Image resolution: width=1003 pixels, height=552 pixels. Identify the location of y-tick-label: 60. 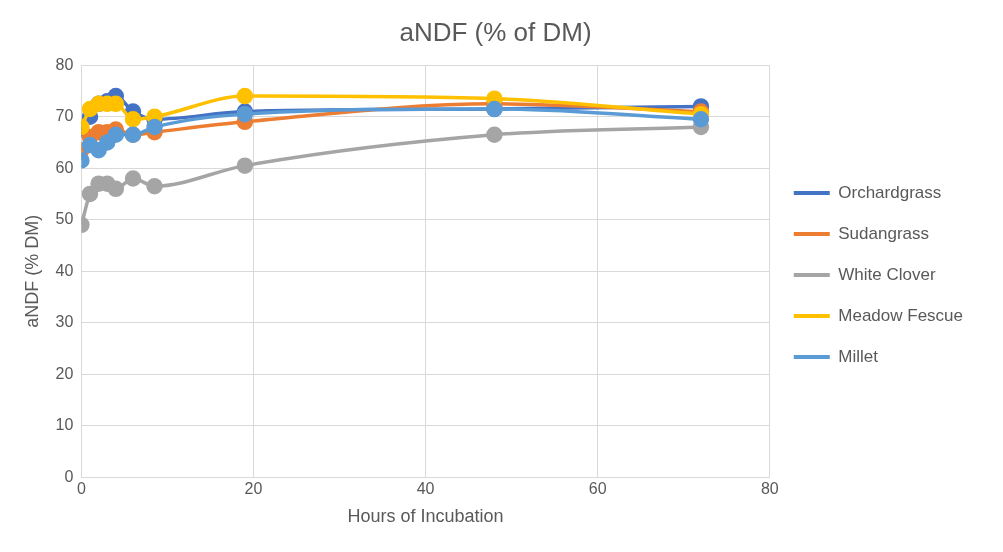
(64, 167).